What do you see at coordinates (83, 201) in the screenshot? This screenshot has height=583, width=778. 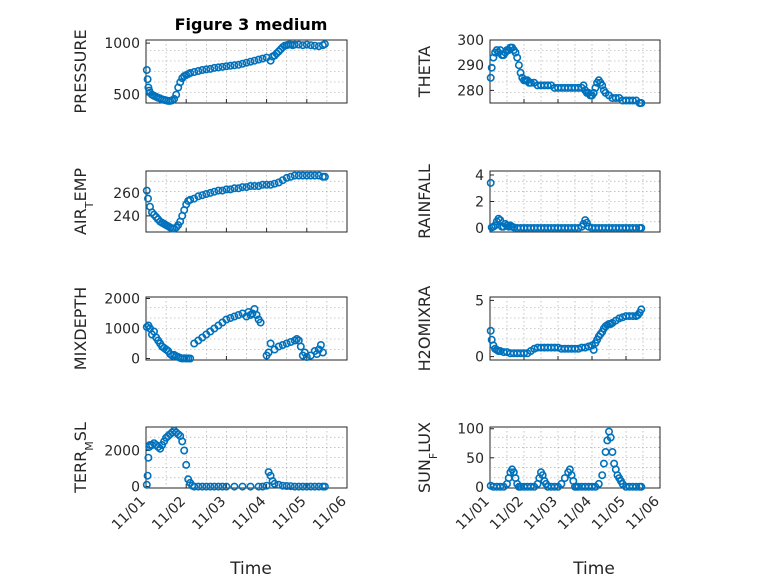 I see `y-axis-label-air-temp: AIRTEMP` at bounding box center [83, 201].